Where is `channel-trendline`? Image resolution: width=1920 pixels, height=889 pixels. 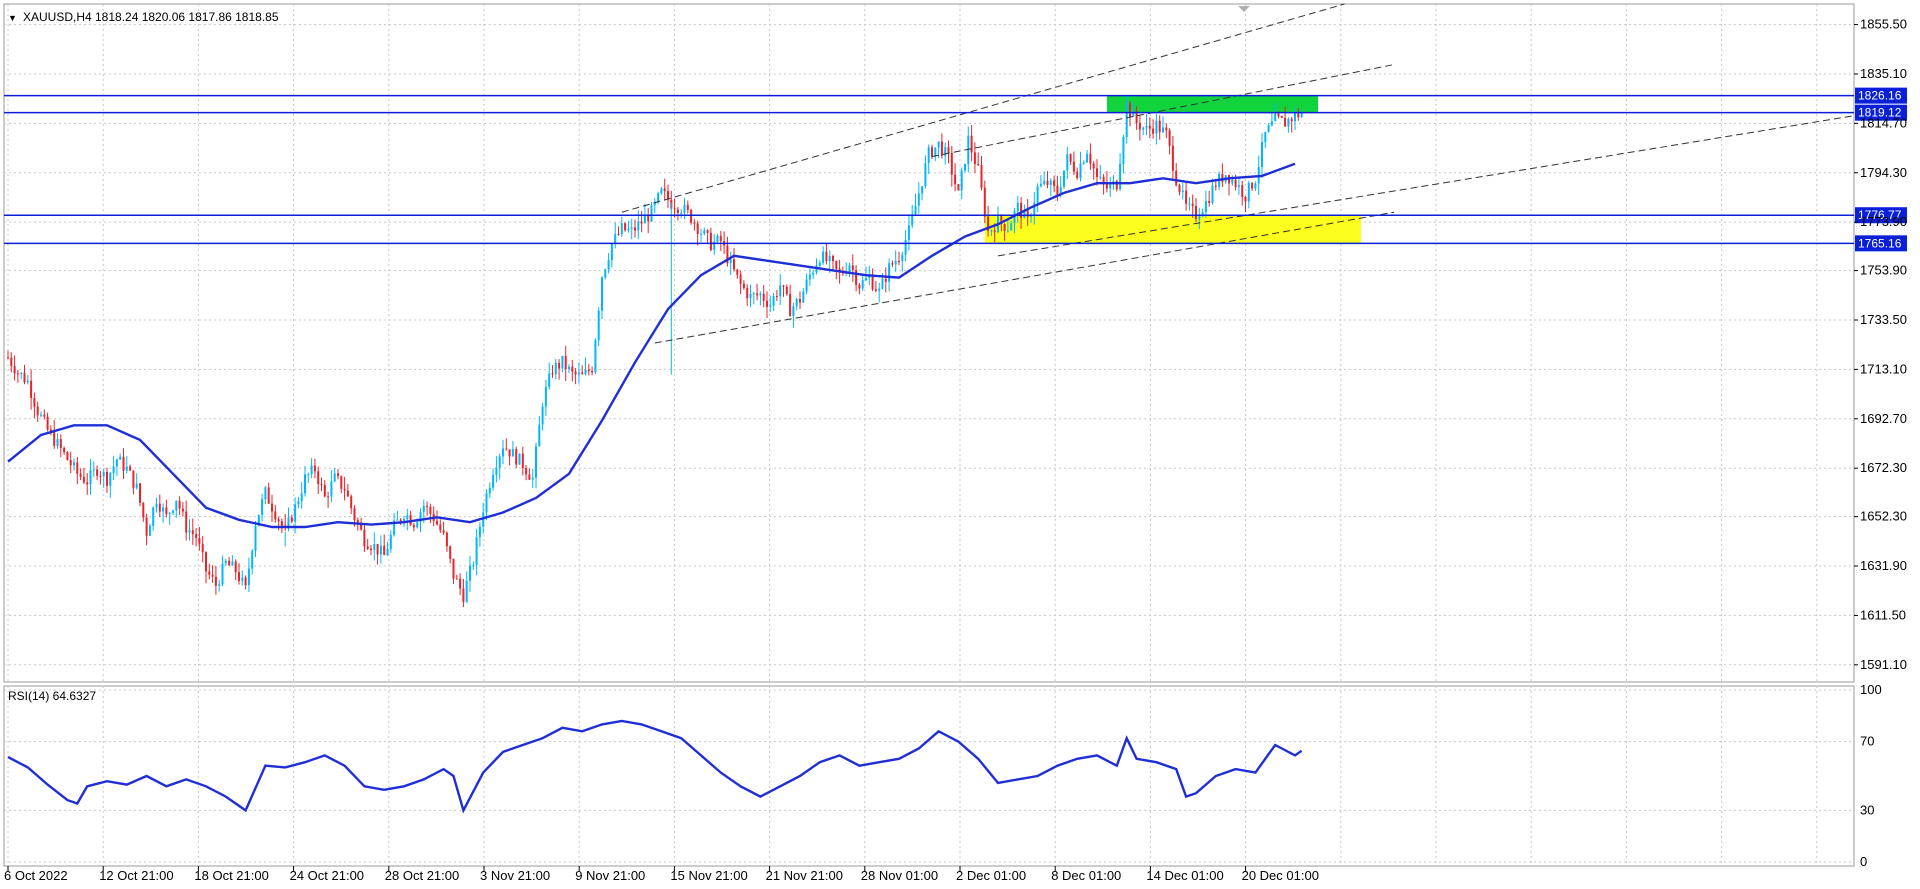
channel-trendline is located at coordinates (983, 108).